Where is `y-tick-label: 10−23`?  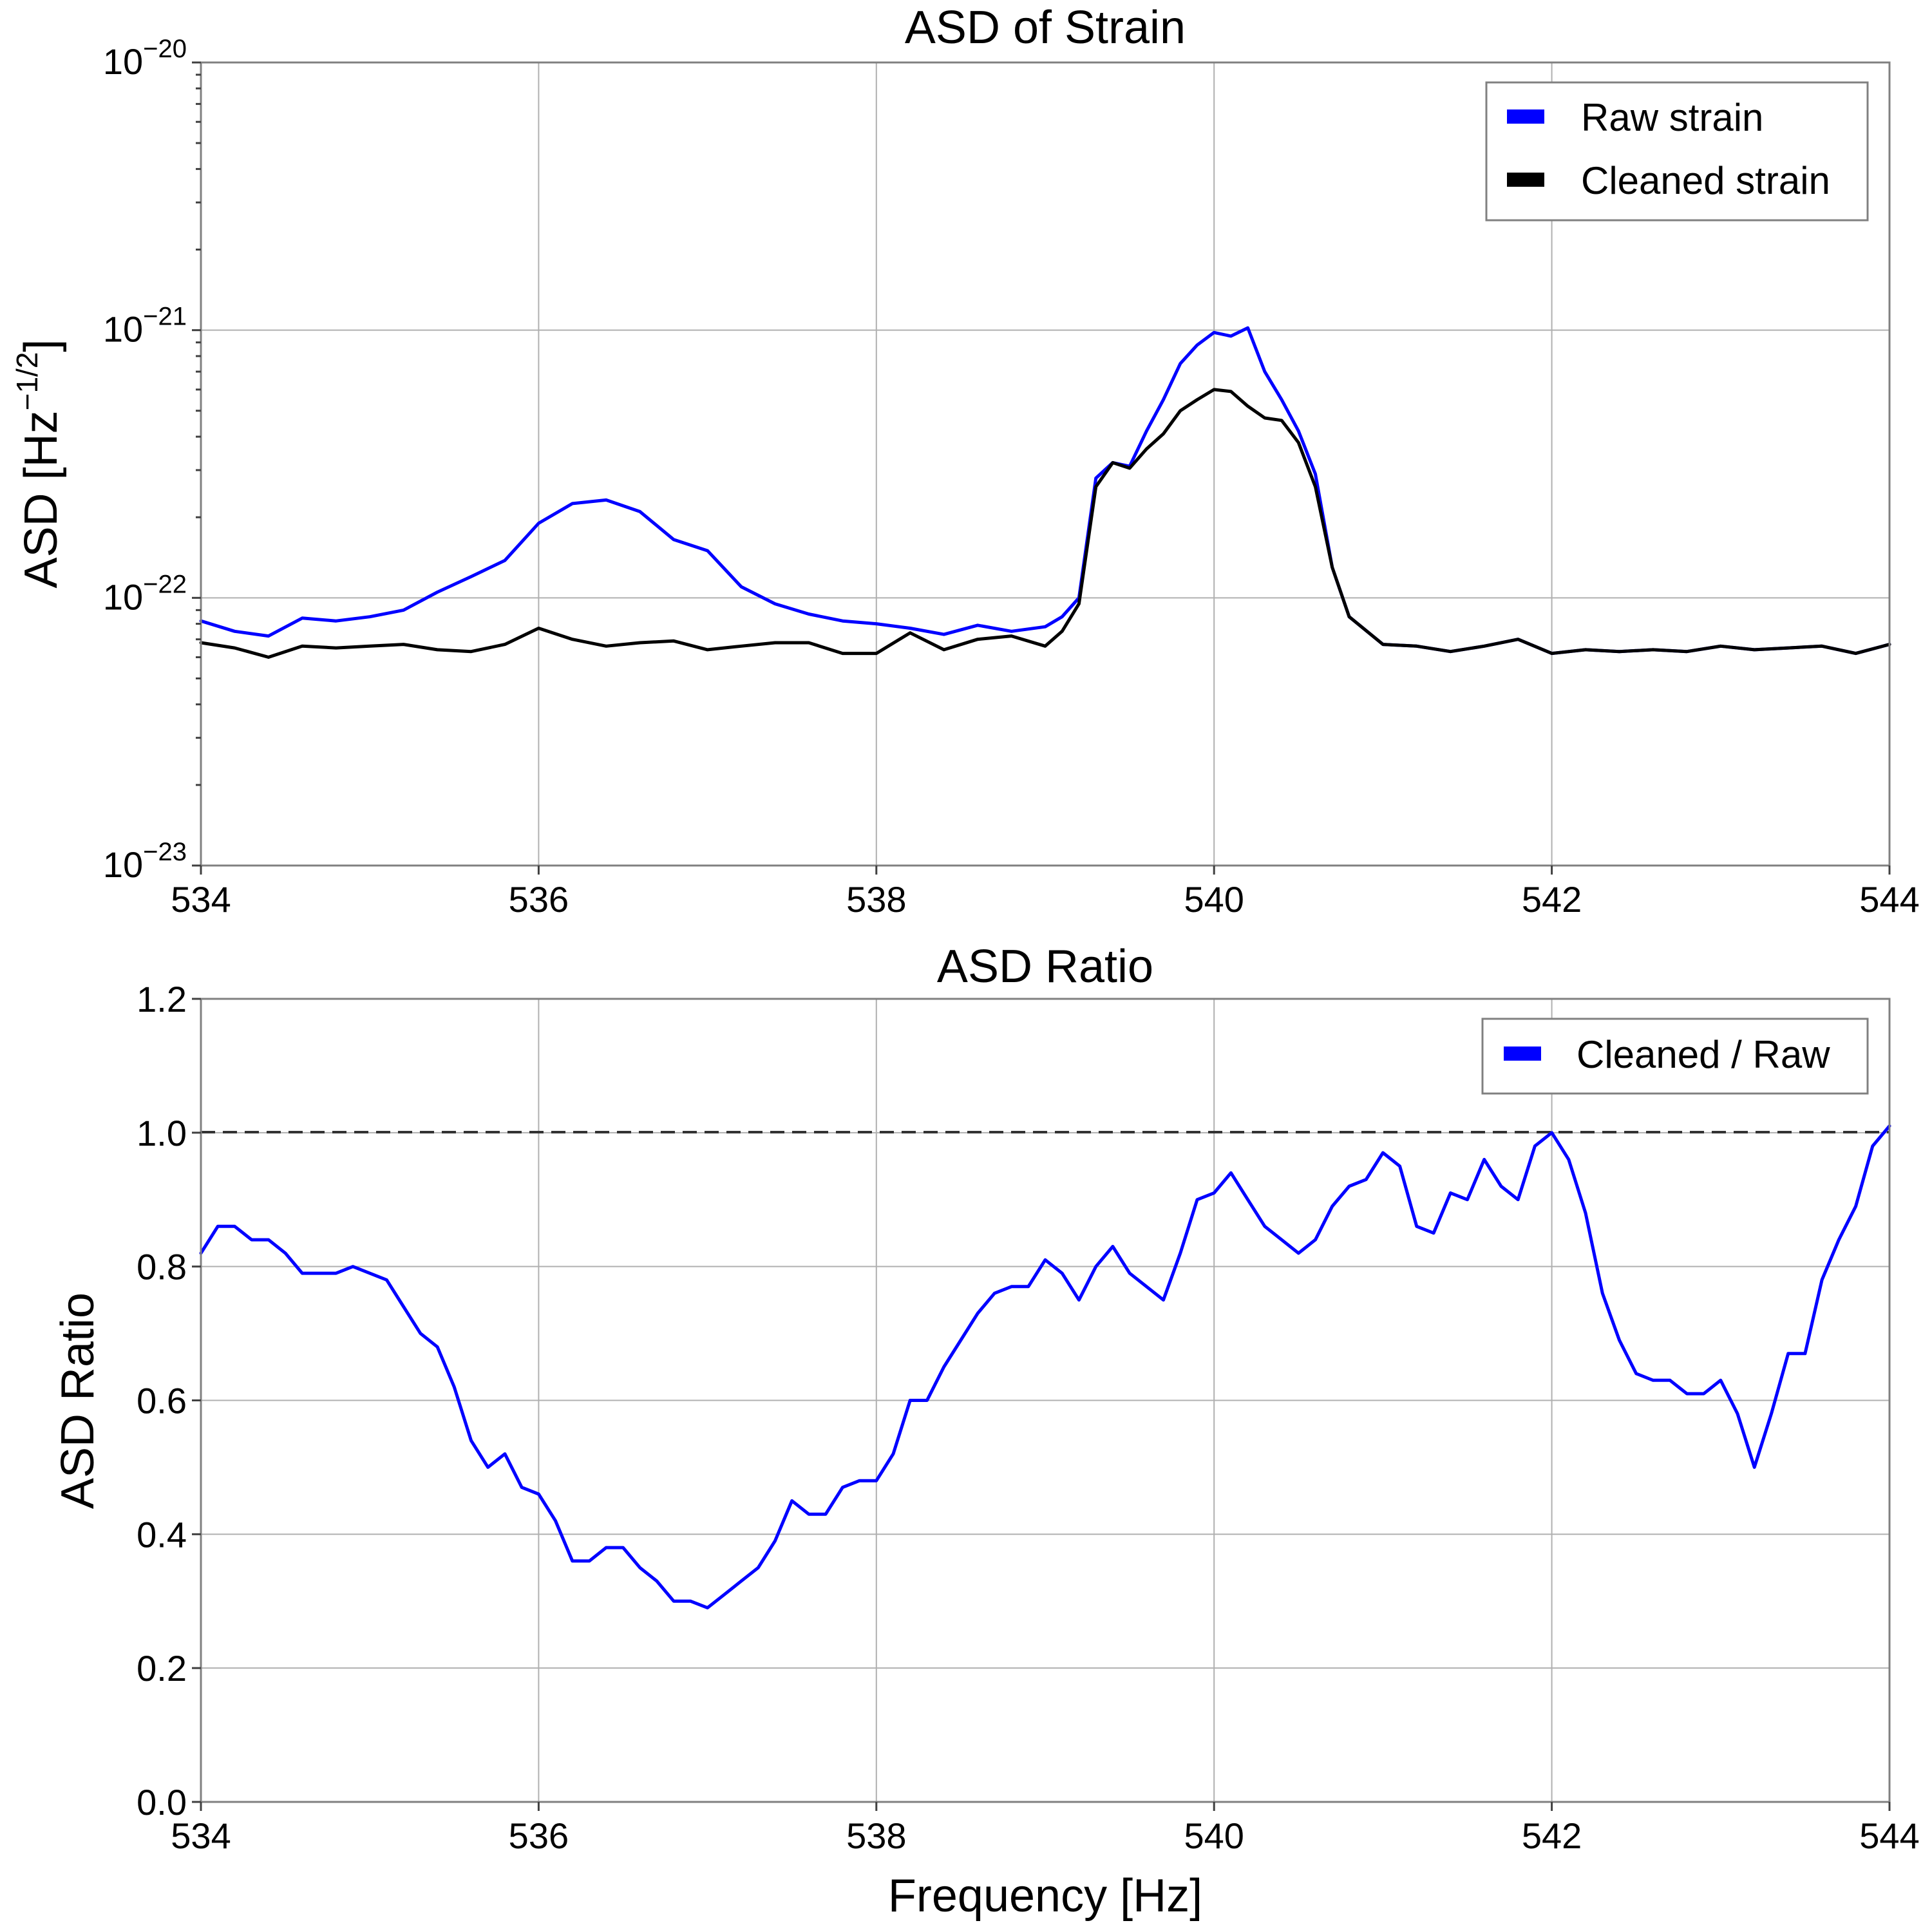
y-tick-label: 10−23 is located at coordinates (145, 861).